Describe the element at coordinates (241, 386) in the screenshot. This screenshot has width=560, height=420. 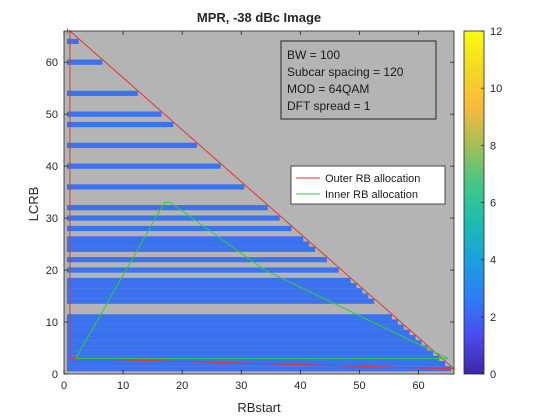
I see `x-tick-label: 30` at that location.